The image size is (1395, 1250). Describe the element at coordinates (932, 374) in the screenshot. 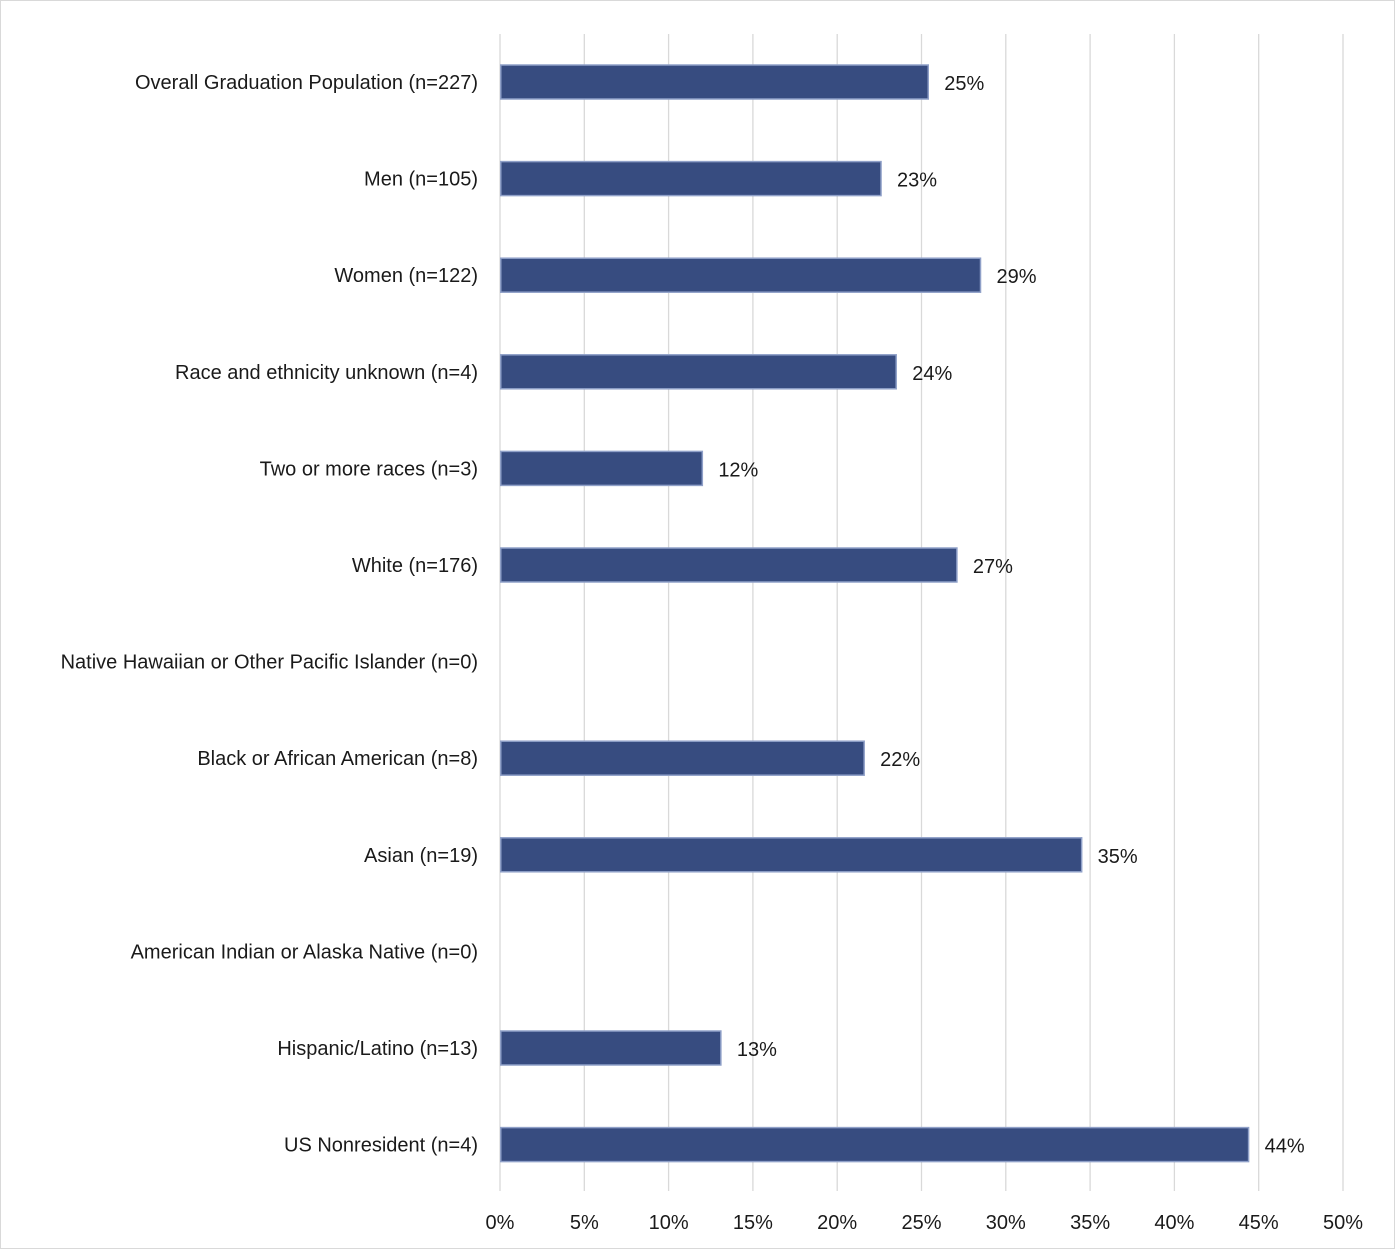

I see `data-label: 24%` at that location.